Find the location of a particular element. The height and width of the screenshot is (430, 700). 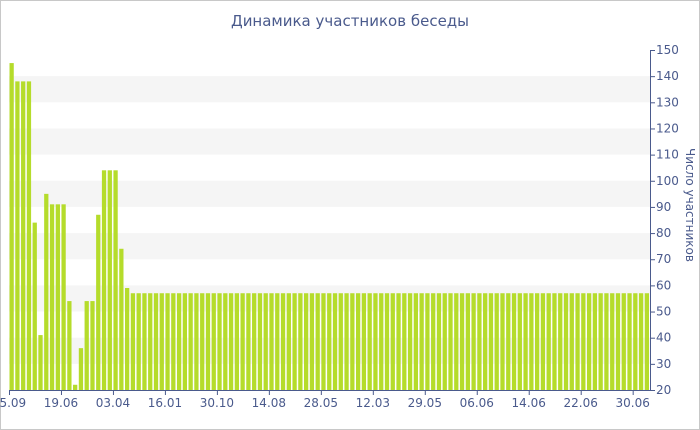

y-tick-label: 80 is located at coordinates (663, 233).